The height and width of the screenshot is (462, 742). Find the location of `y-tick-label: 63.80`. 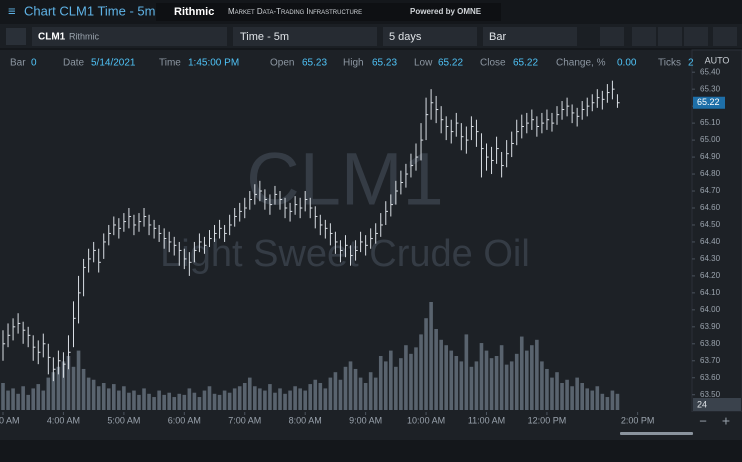

y-tick-label: 63.80 is located at coordinates (710, 343).